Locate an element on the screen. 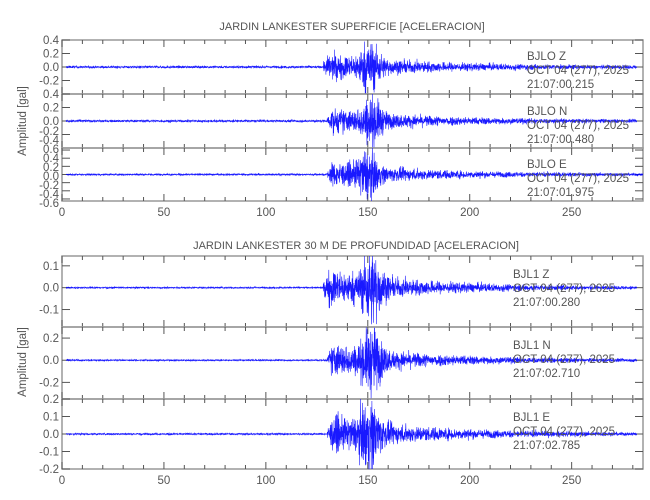 This screenshot has height=500, width=650. station-label: BJL1 N is located at coordinates (532, 346).